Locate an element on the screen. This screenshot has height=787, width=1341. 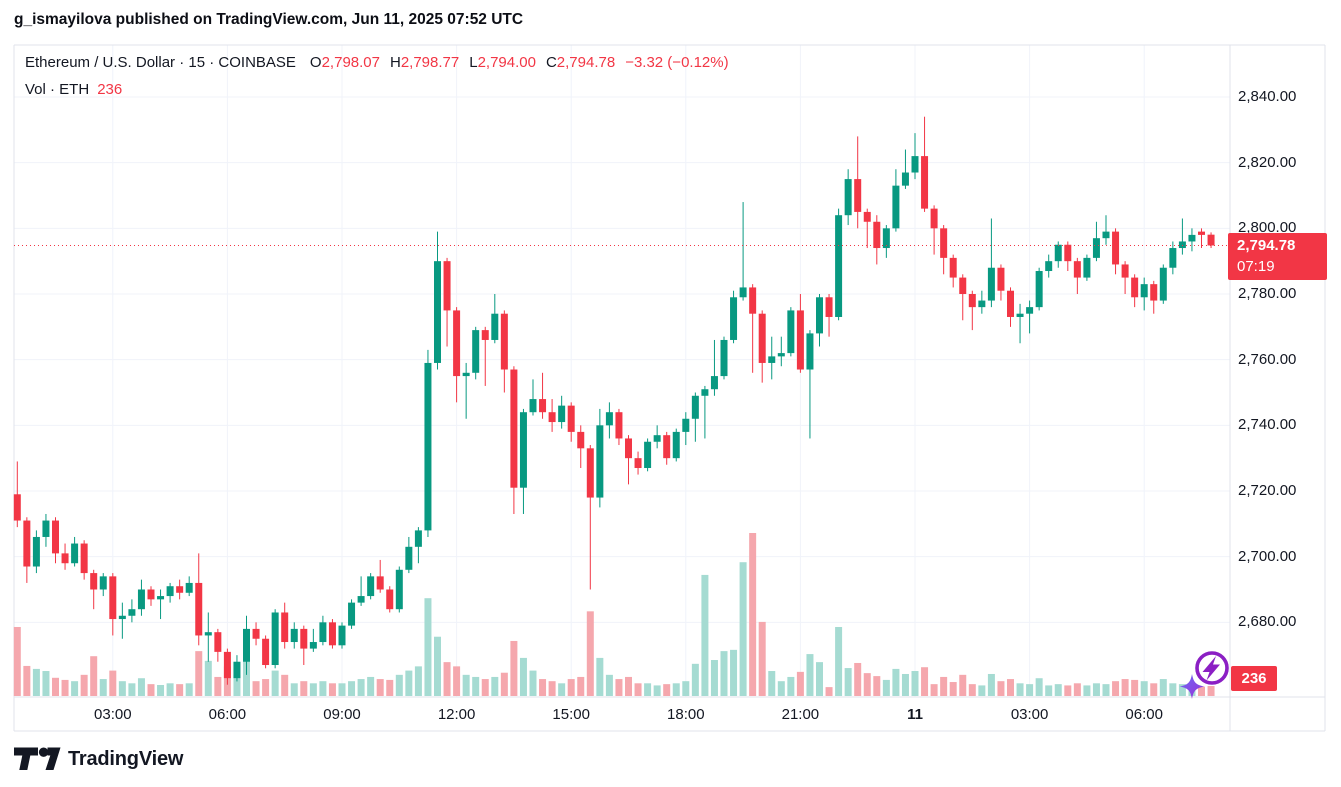
price-axis-label: 2,680.00 is located at coordinates (1267, 622).